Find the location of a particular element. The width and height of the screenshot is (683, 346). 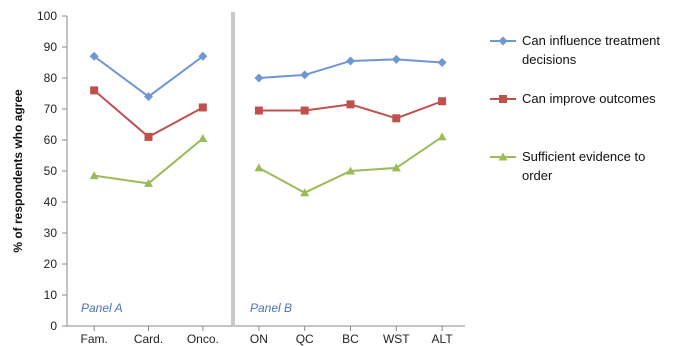

y-tick-label: 90 is located at coordinates (51, 47).